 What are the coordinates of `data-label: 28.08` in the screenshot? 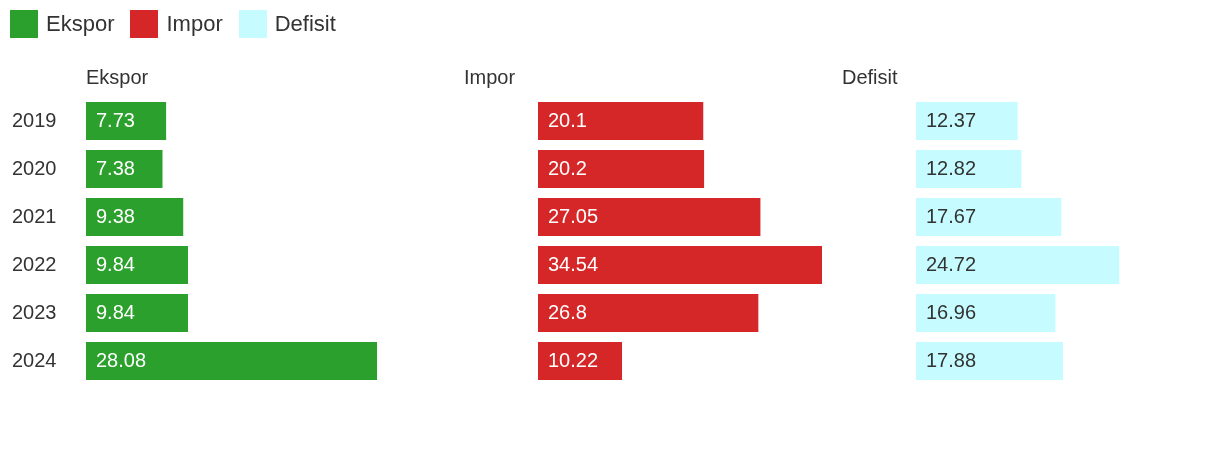 It's located at (121, 359).